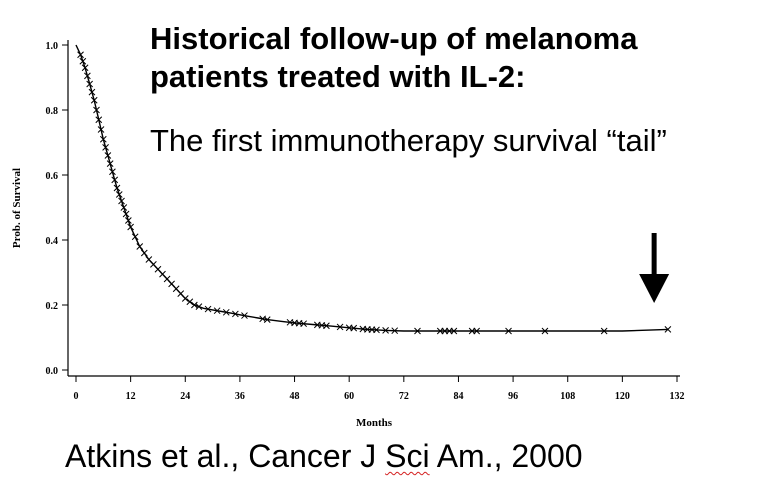 This screenshot has width=766, height=486. What do you see at coordinates (408, 140) in the screenshot?
I see `slide-subtitle: The first immunotherapy survival “tail”` at bounding box center [408, 140].